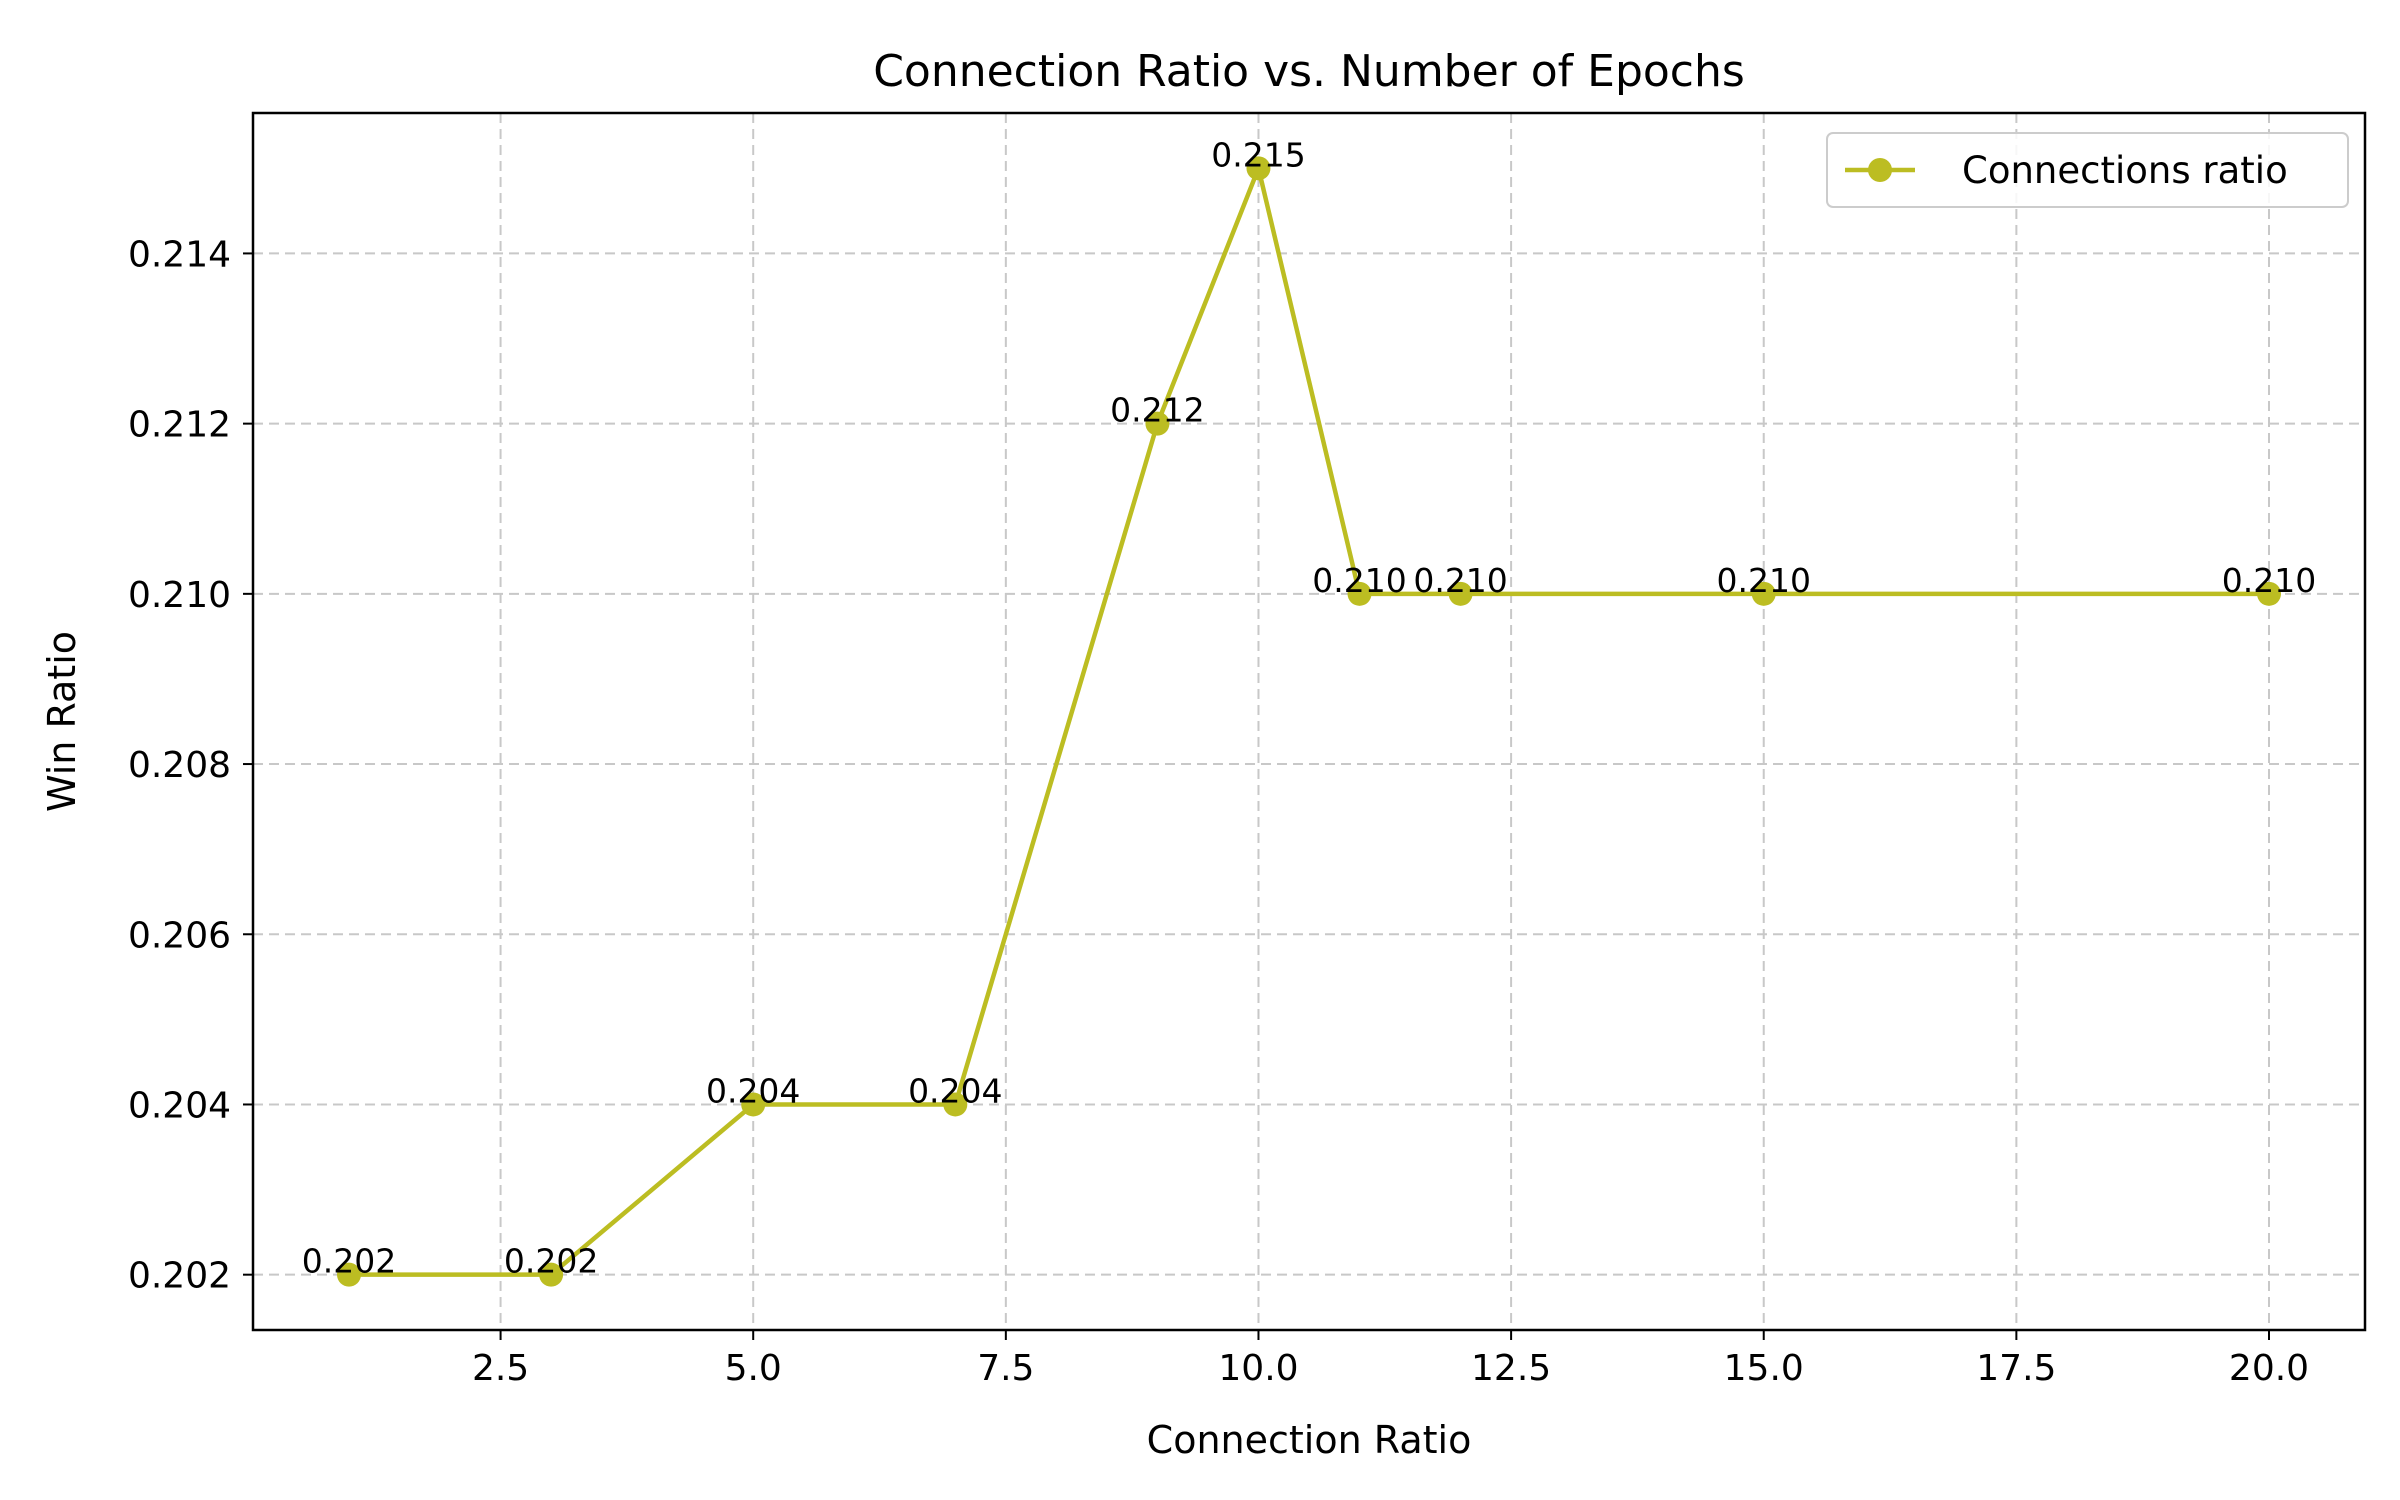 This screenshot has height=1500, width=2400. What do you see at coordinates (1005, 1368) in the screenshot?
I see `x-tick-label: 7.5` at bounding box center [1005, 1368].